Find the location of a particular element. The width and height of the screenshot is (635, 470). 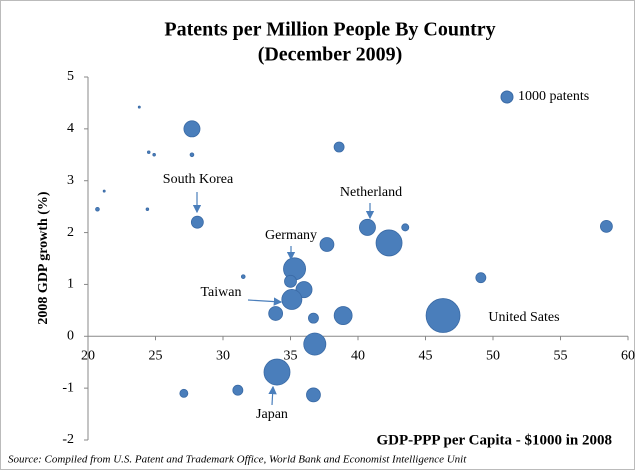

annotation: South Korea is located at coordinates (198, 179).